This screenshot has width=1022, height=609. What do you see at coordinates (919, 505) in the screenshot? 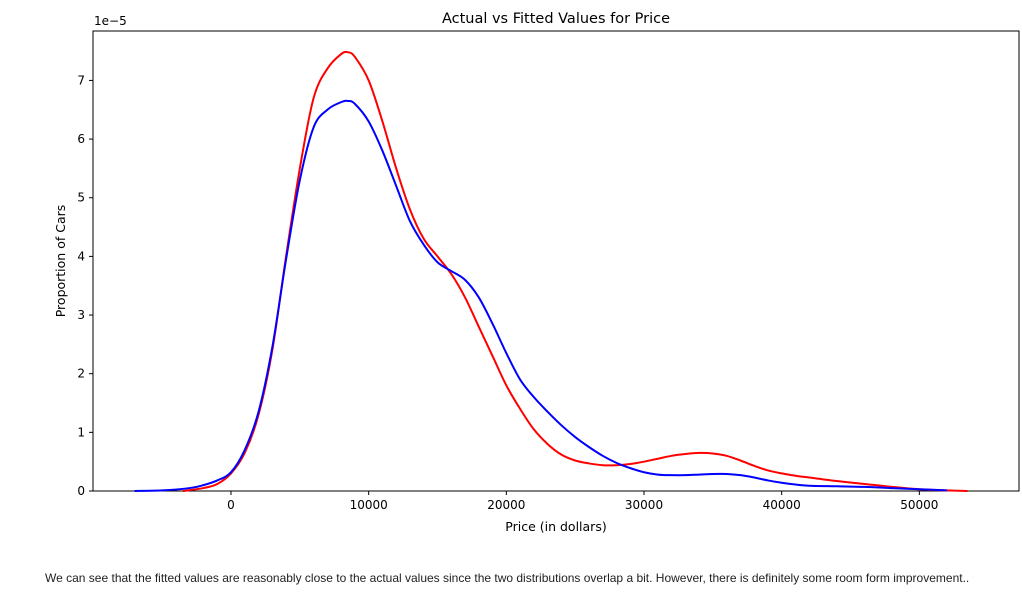
I see `x-tick-label: 50000` at bounding box center [919, 505].